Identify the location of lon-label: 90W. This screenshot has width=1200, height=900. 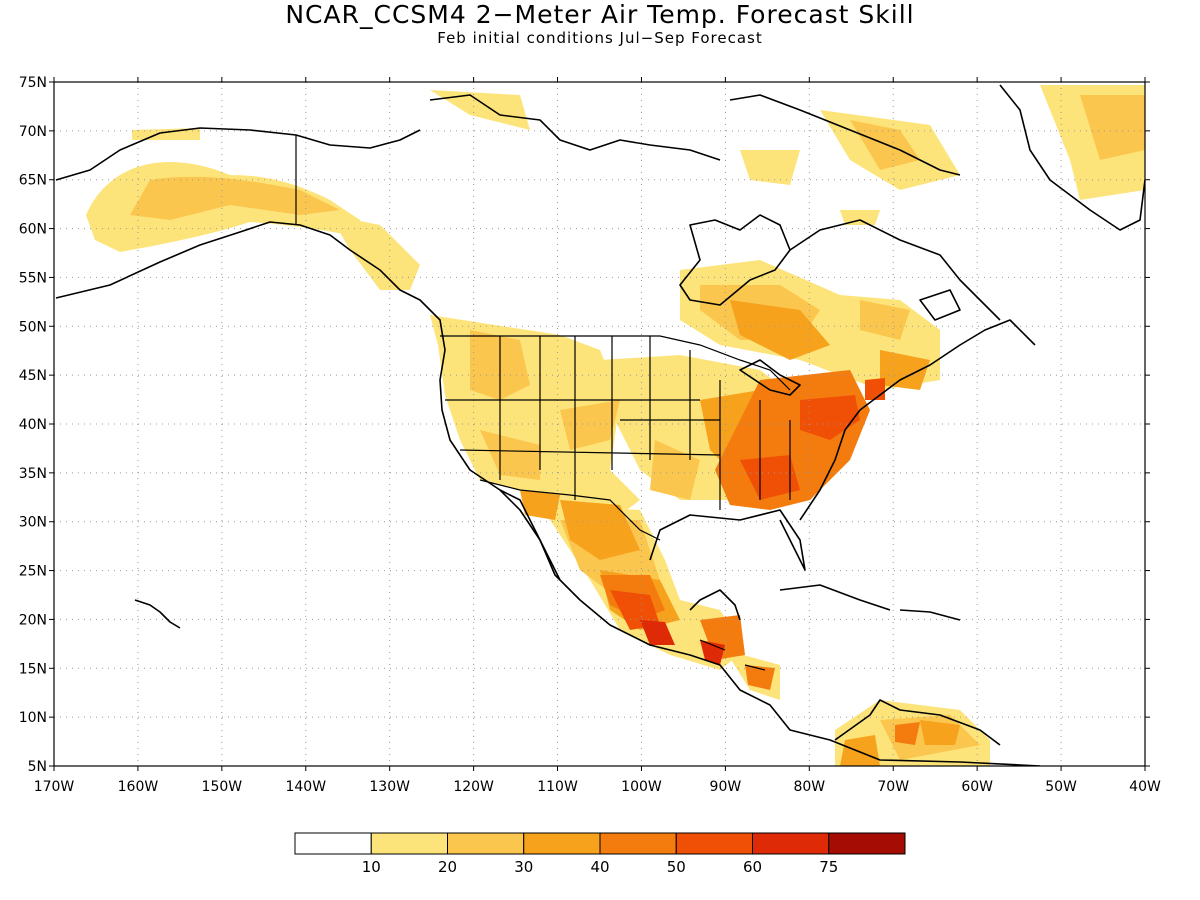
(726, 787).